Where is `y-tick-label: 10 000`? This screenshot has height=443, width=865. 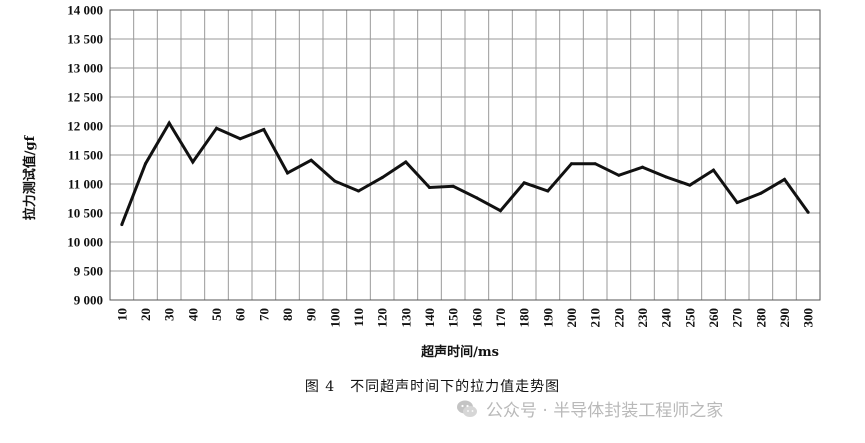
y-tick-label: 10 000 is located at coordinates (85, 242).